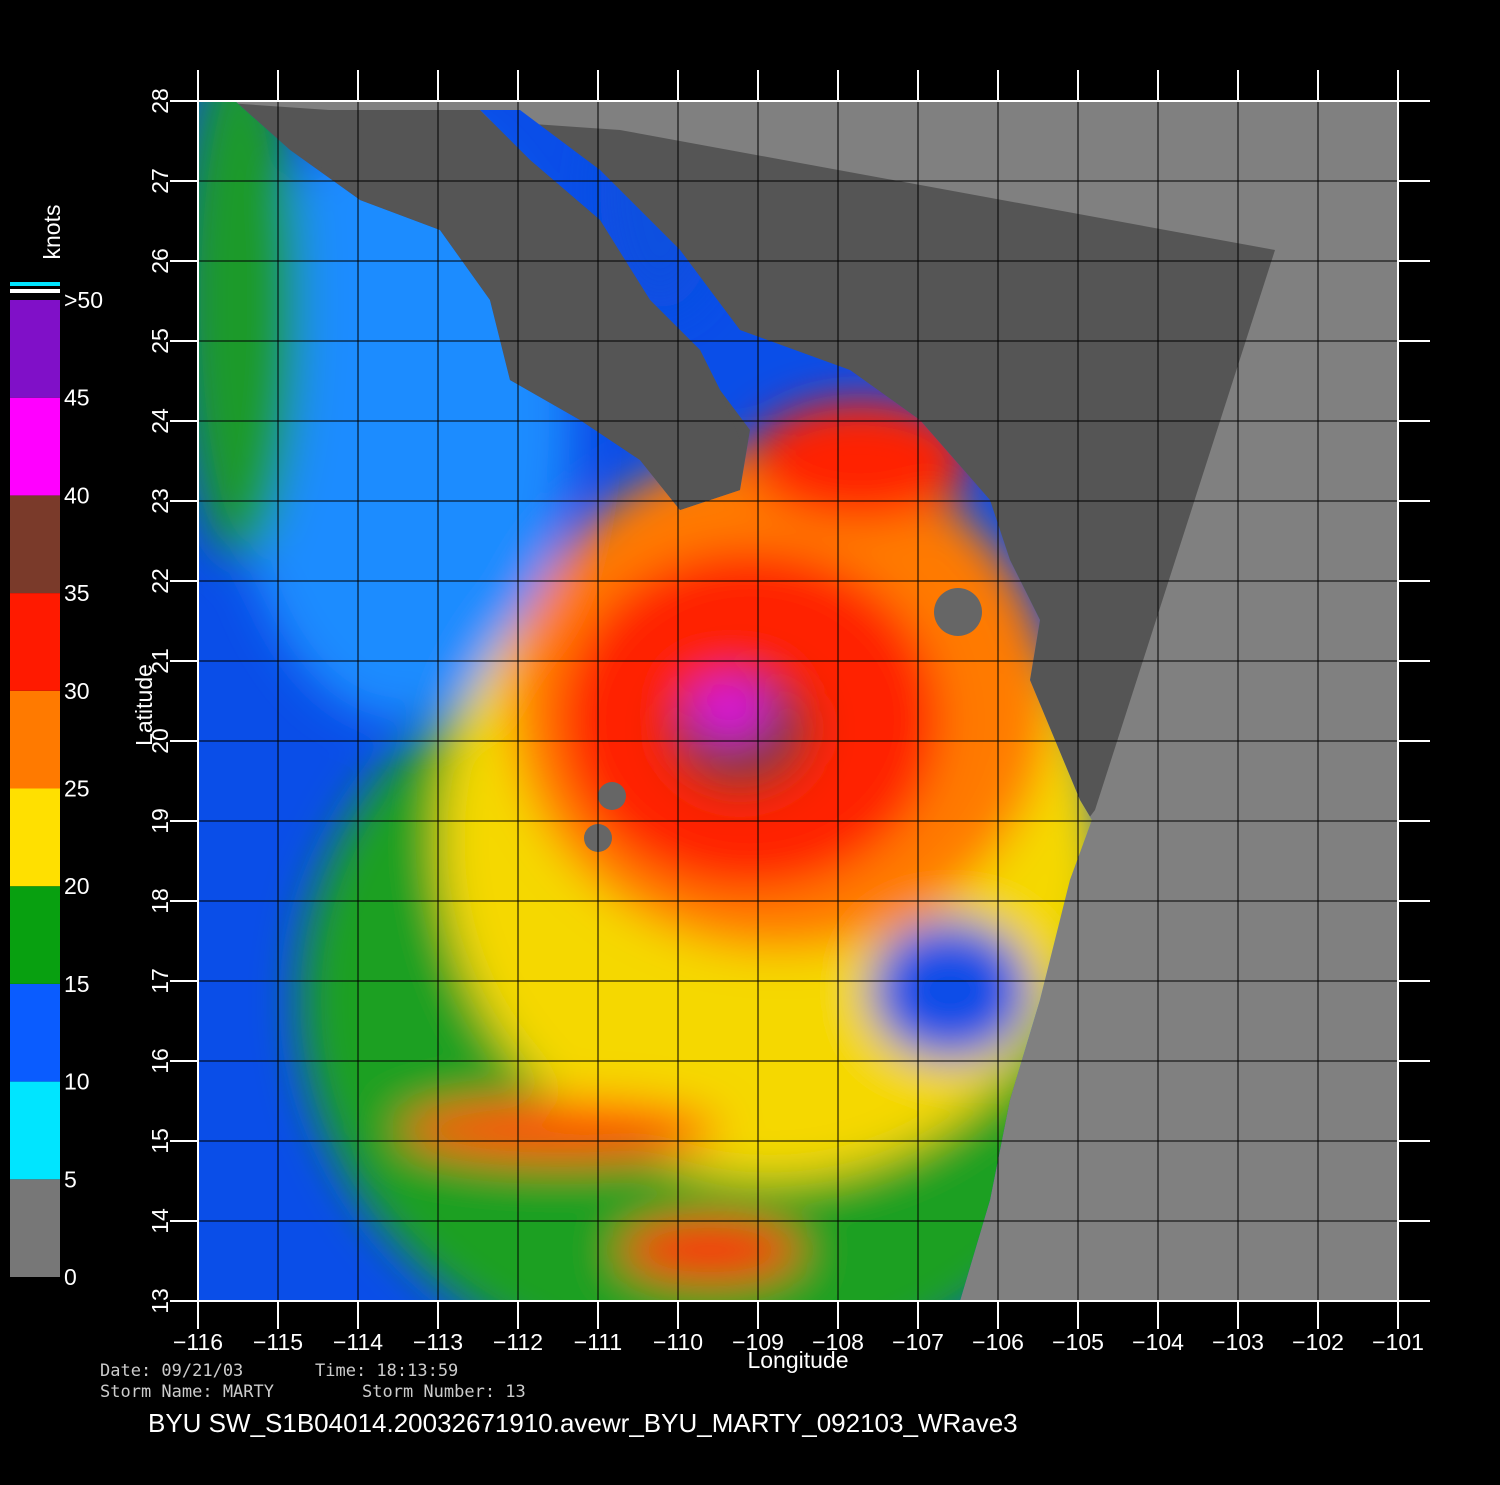  What do you see at coordinates (160, 981) in the screenshot?
I see `y-tick-label: 17` at bounding box center [160, 981].